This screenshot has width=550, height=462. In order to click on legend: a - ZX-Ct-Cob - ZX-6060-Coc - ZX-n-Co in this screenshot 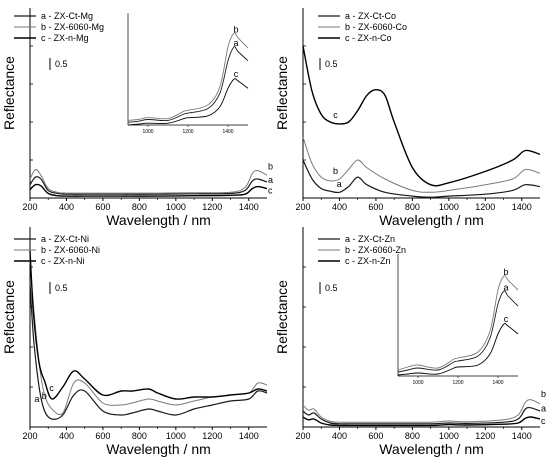, I will do `click(362, 27)`.